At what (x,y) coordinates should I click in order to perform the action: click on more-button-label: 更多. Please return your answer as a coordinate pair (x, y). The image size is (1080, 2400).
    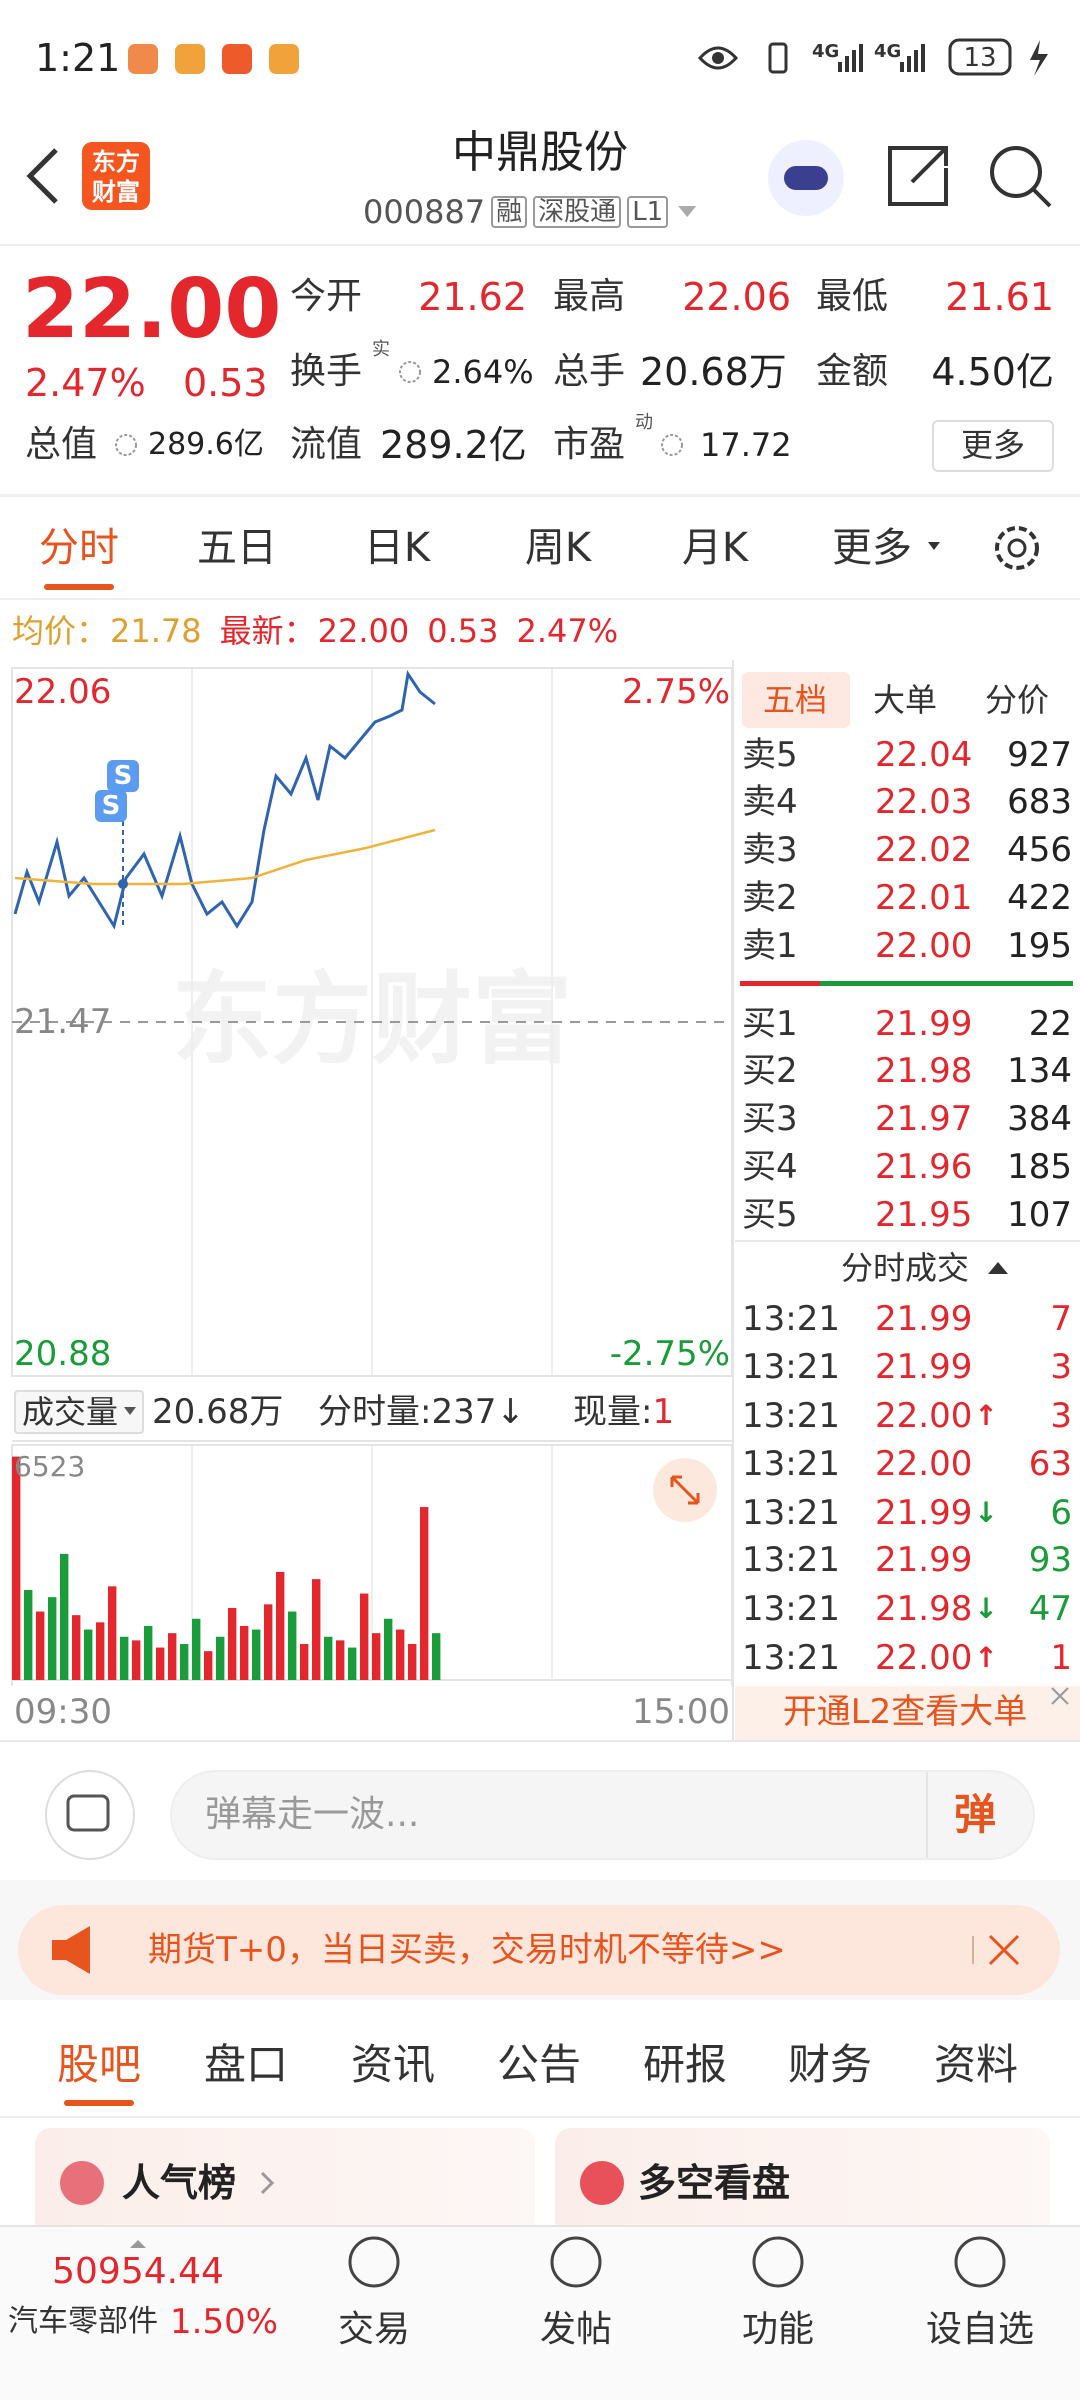
    Looking at the image, I should click on (993, 445).